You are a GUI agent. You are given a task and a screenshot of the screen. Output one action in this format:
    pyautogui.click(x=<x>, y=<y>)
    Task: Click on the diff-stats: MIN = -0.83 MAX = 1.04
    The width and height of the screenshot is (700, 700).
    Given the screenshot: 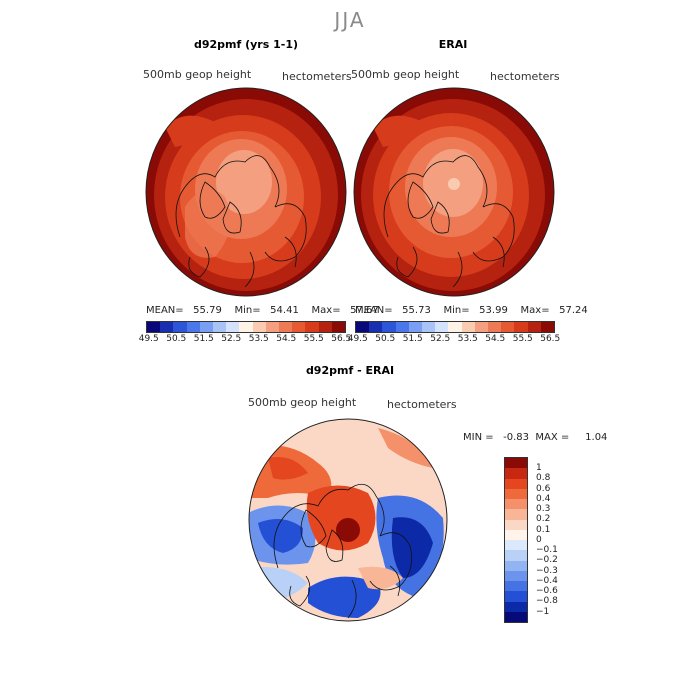 What is the action you would take?
    pyautogui.click(x=535, y=437)
    